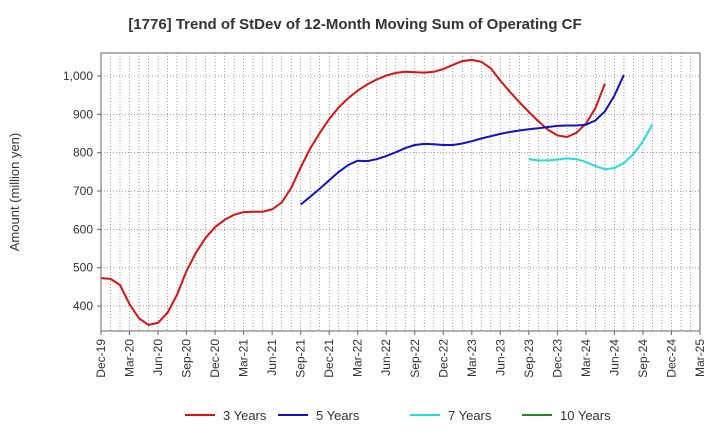  I want to click on x-tick-label: Sep-24, so click(643, 358).